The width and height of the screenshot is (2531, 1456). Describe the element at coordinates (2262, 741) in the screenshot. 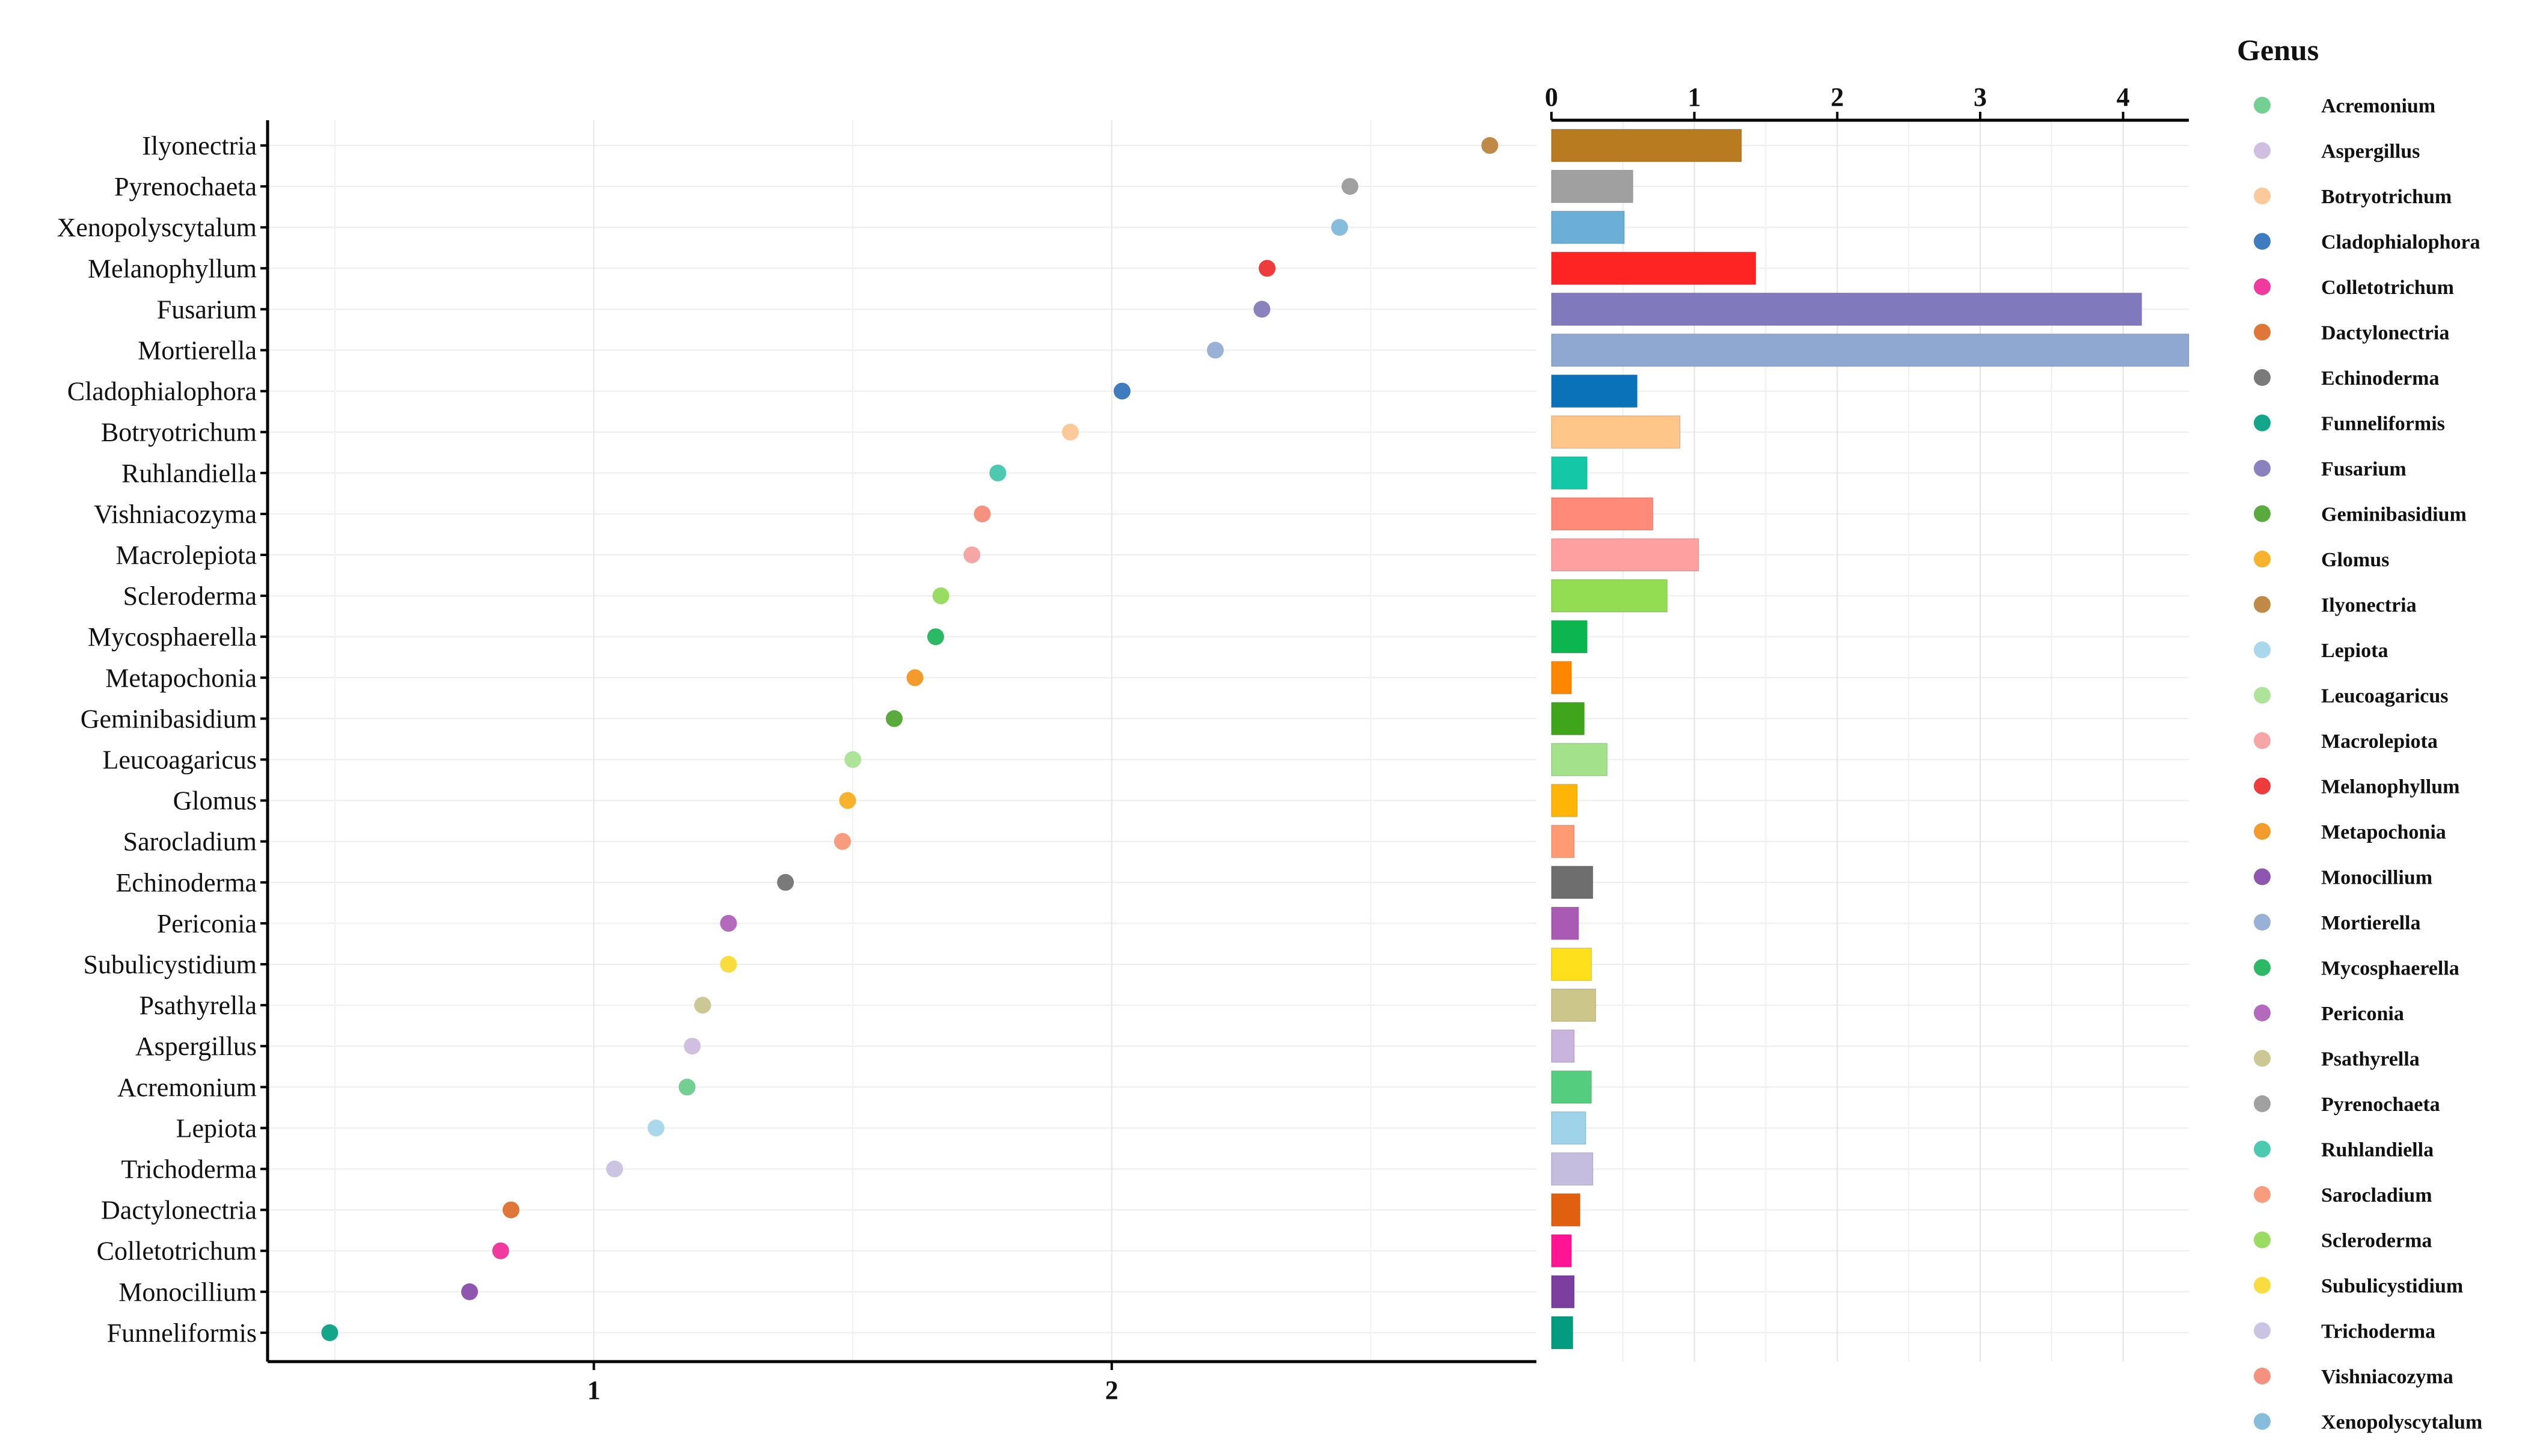

I see `legend-swatch-macrolepiota` at that location.